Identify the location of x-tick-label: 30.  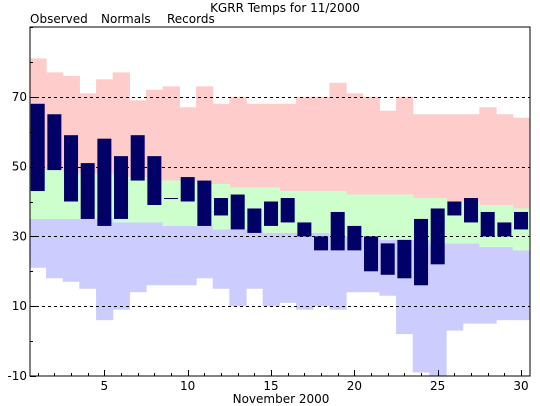
(520, 386).